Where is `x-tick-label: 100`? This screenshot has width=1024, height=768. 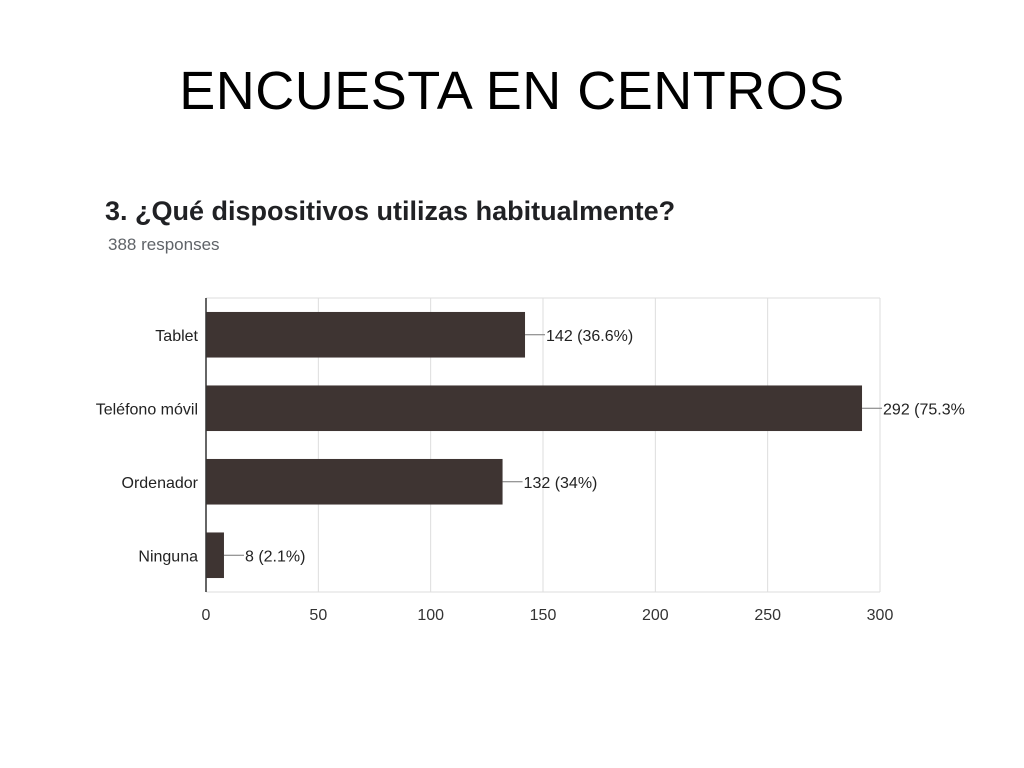
x-tick-label: 100 is located at coordinates (430, 615).